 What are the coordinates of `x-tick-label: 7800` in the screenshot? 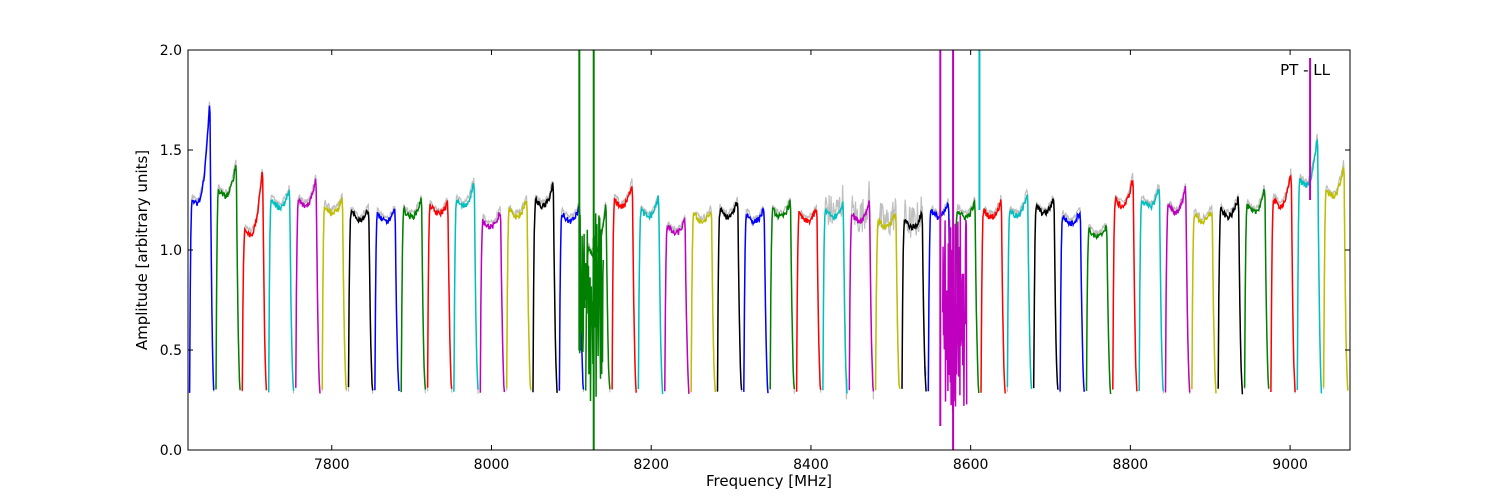 It's located at (332, 465).